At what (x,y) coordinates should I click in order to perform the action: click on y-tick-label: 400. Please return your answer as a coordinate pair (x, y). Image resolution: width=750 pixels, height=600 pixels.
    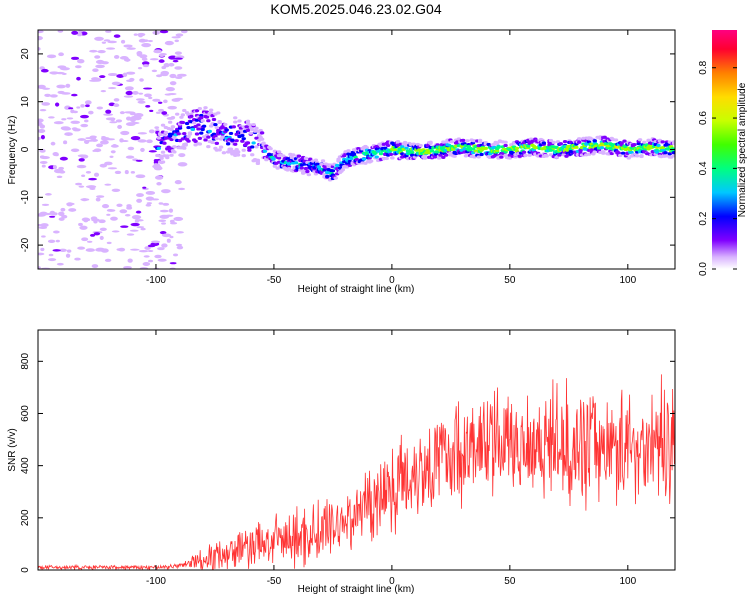
    Looking at the image, I should click on (25, 465).